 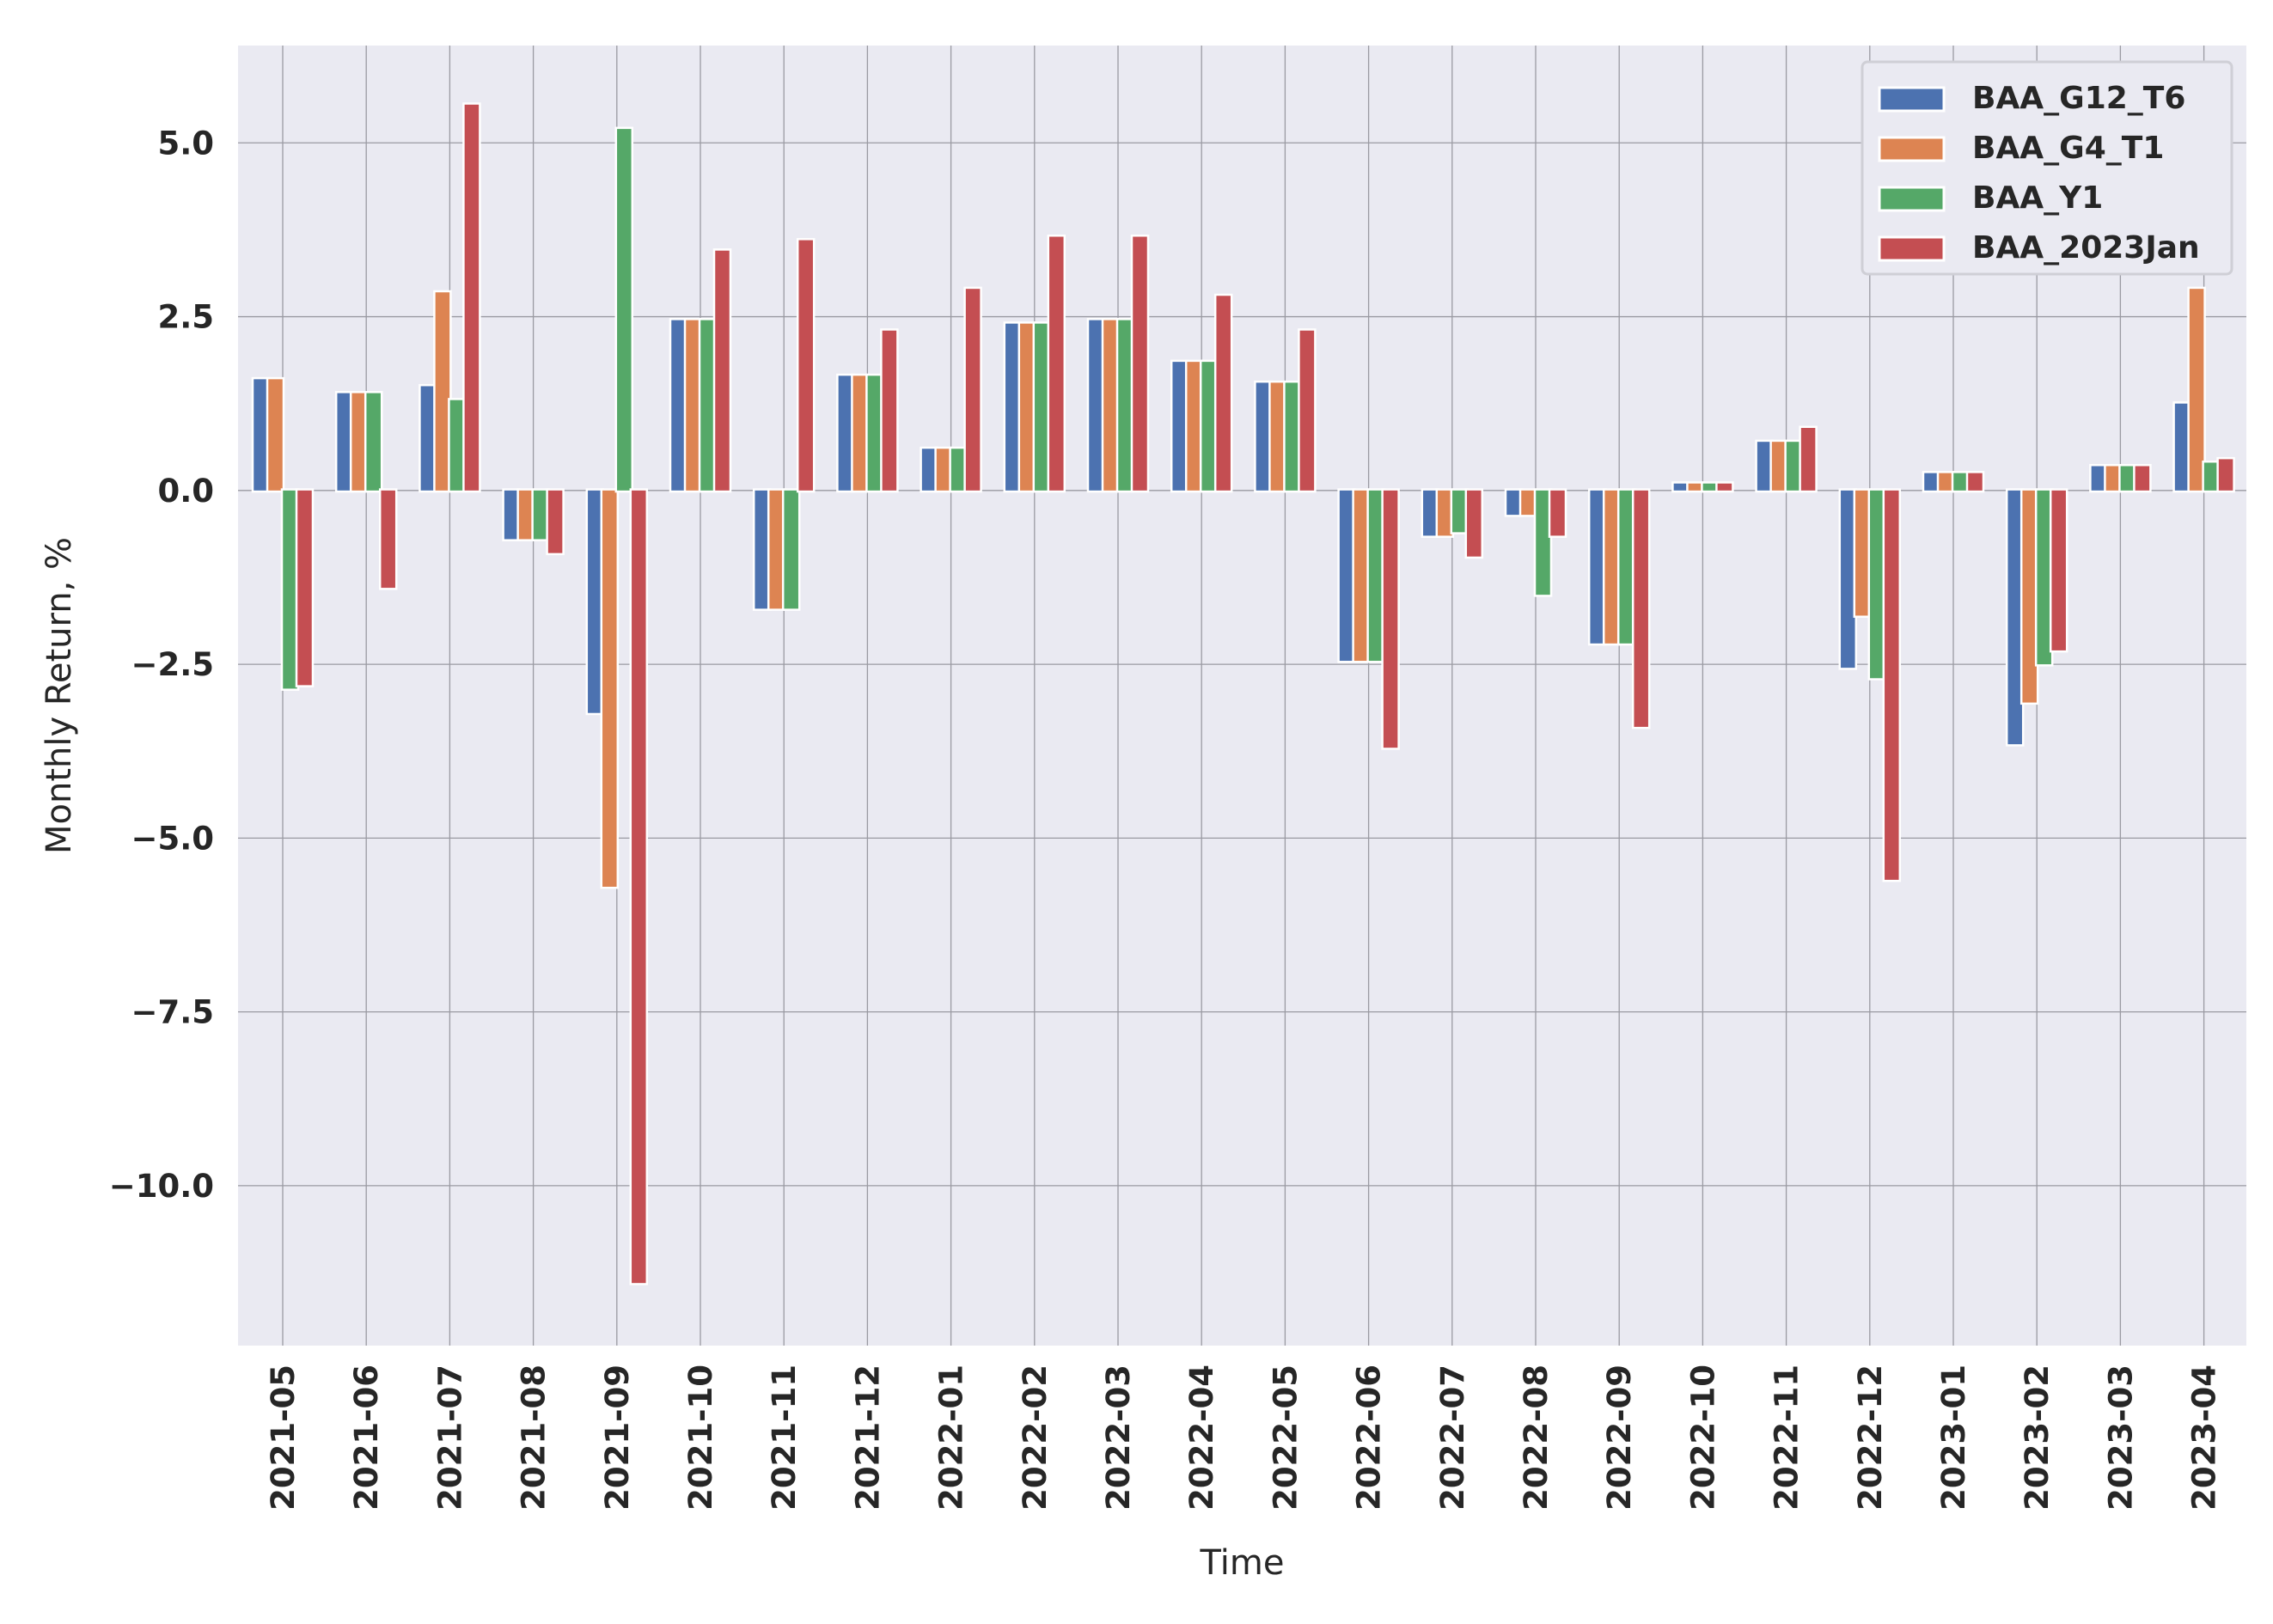 What do you see at coordinates (2068, 148) in the screenshot?
I see `legend-label: BAA_G4_T1` at bounding box center [2068, 148].